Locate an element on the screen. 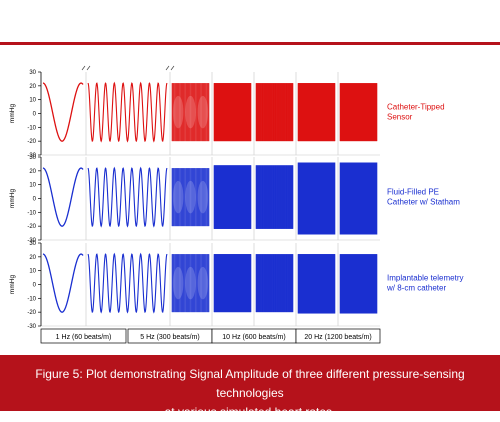 The height and width of the screenshot is (422, 500). series-label-line: Implantable telemetry is located at coordinates (425, 278).